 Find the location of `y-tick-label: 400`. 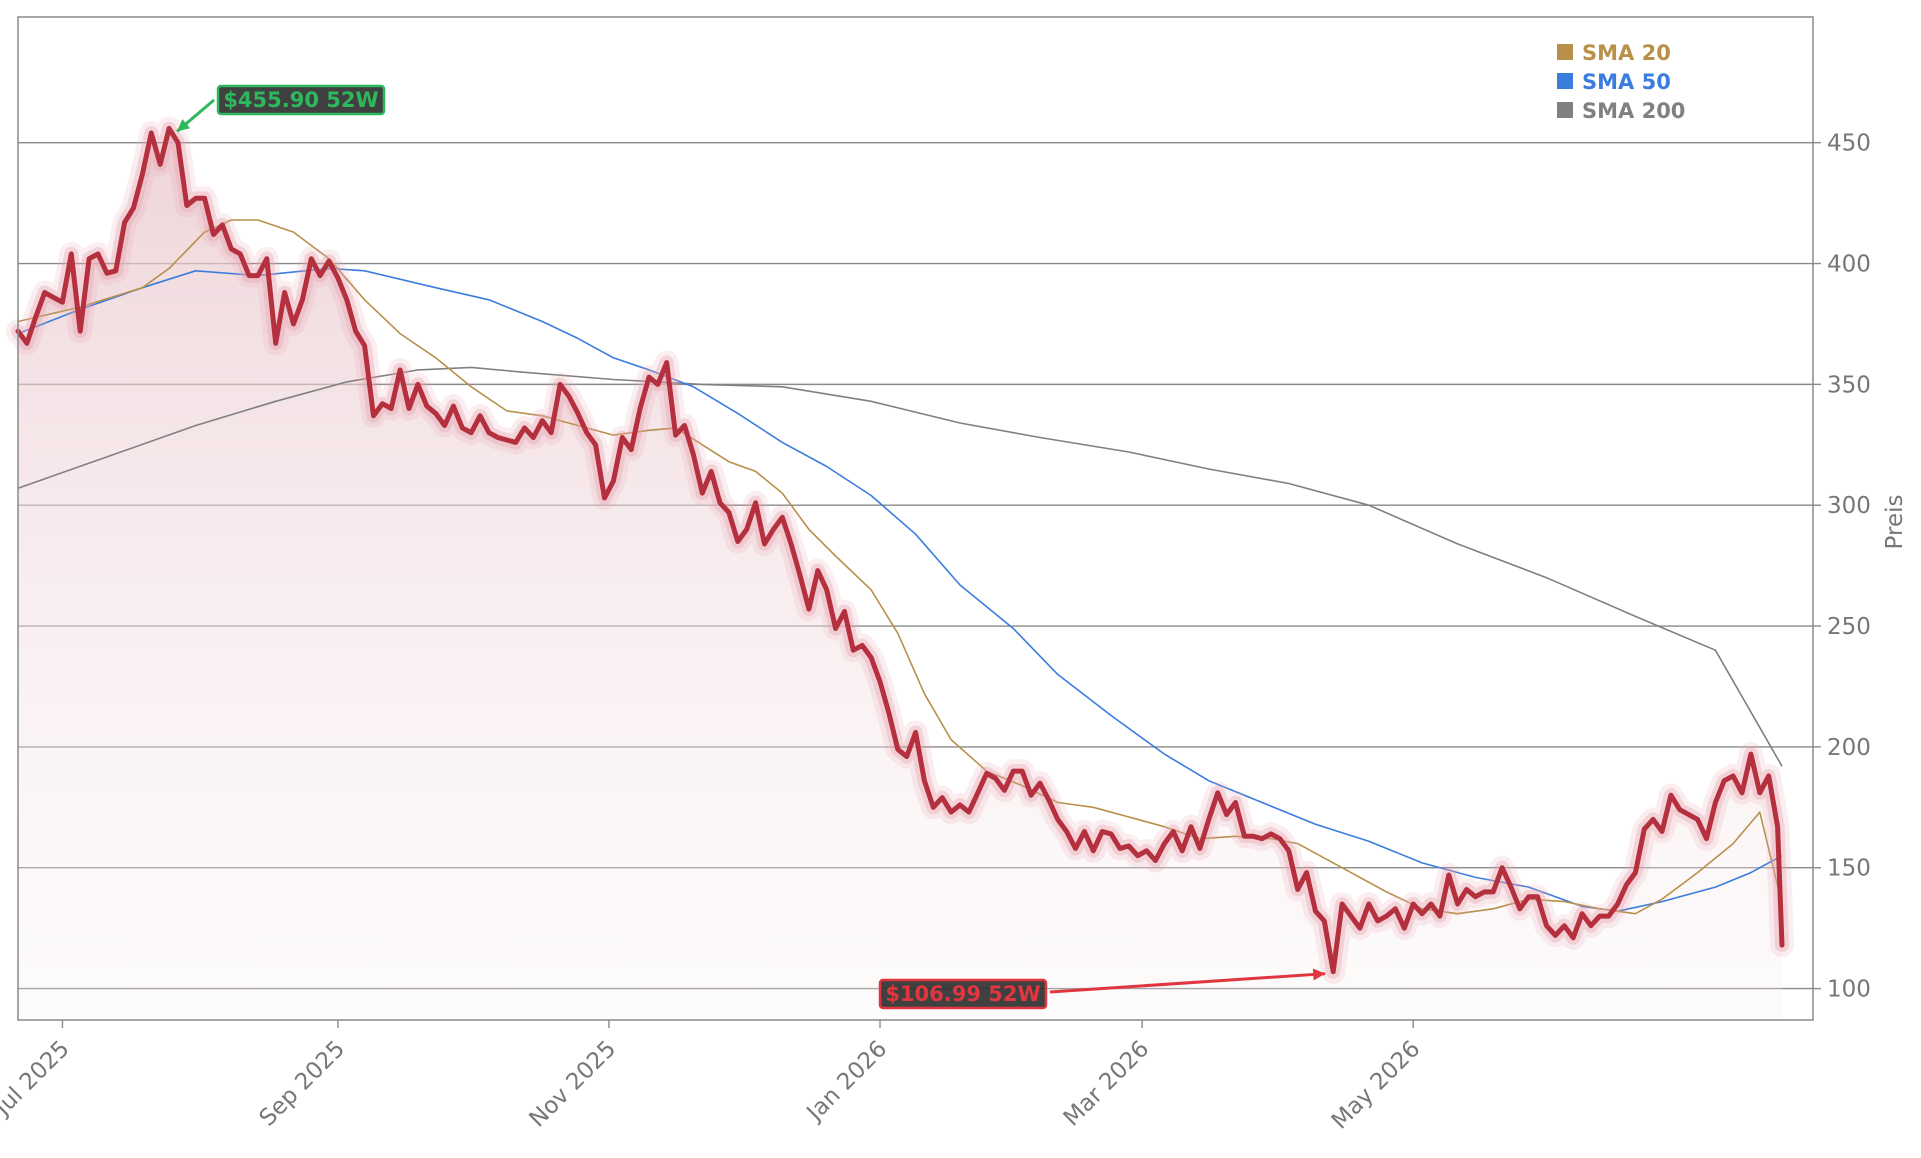

y-tick-label: 400 is located at coordinates (1849, 265).